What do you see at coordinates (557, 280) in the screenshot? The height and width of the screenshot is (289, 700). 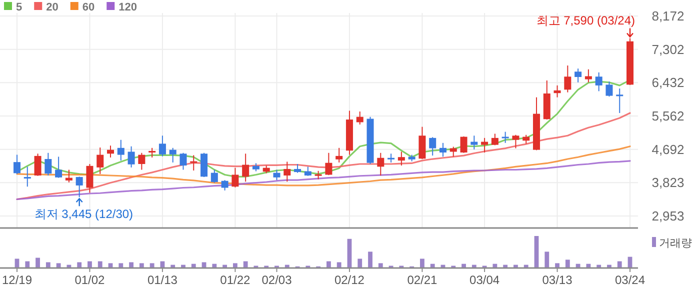 I see `x-tick-label: 03/13` at bounding box center [557, 280].